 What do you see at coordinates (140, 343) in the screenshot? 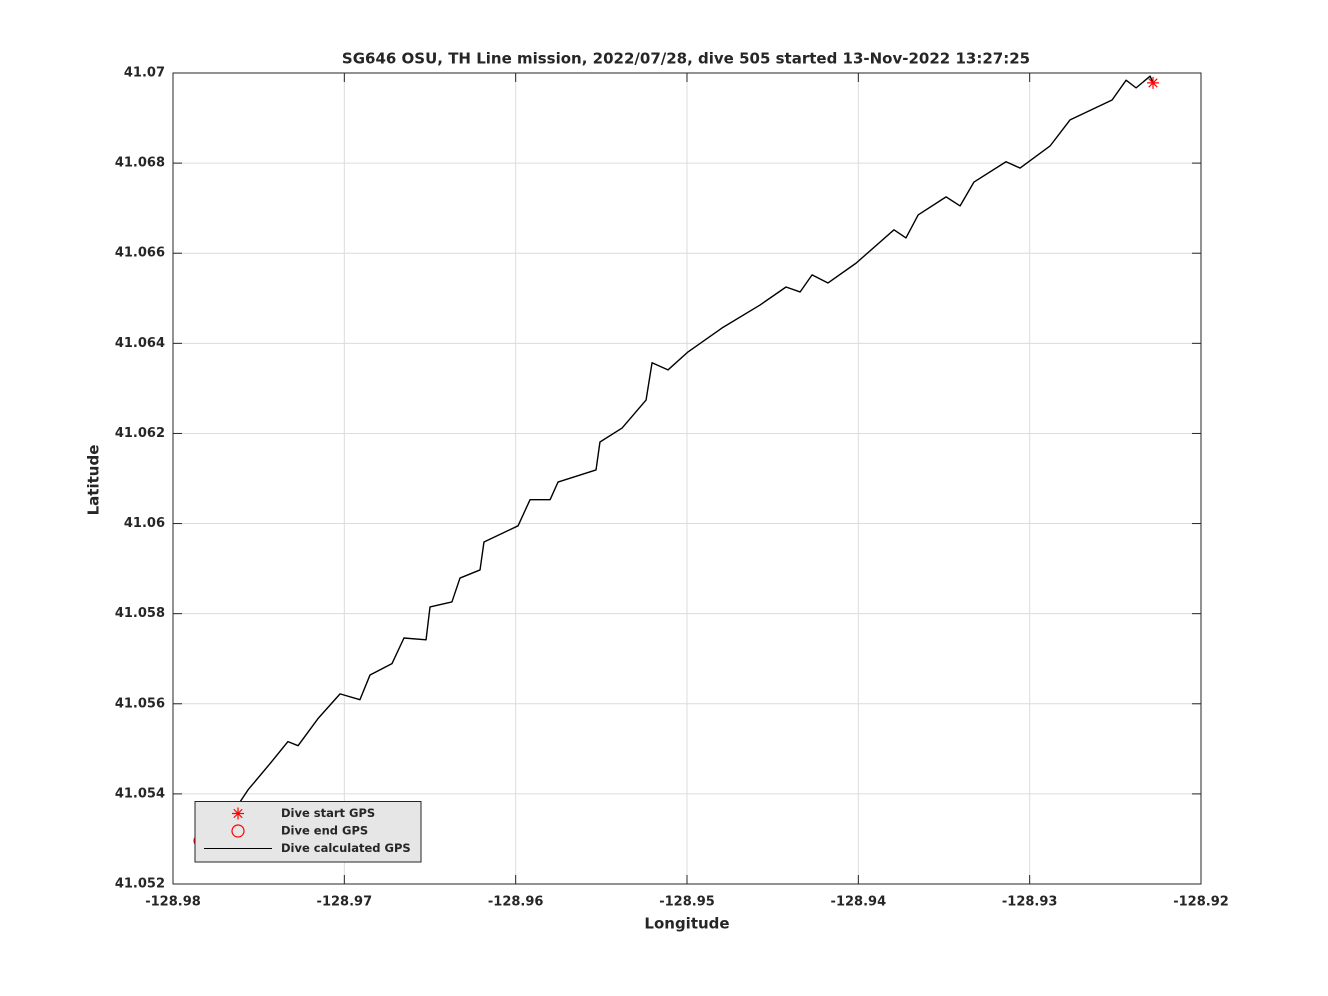
I see `y-tick-label: 41.064` at bounding box center [140, 343].